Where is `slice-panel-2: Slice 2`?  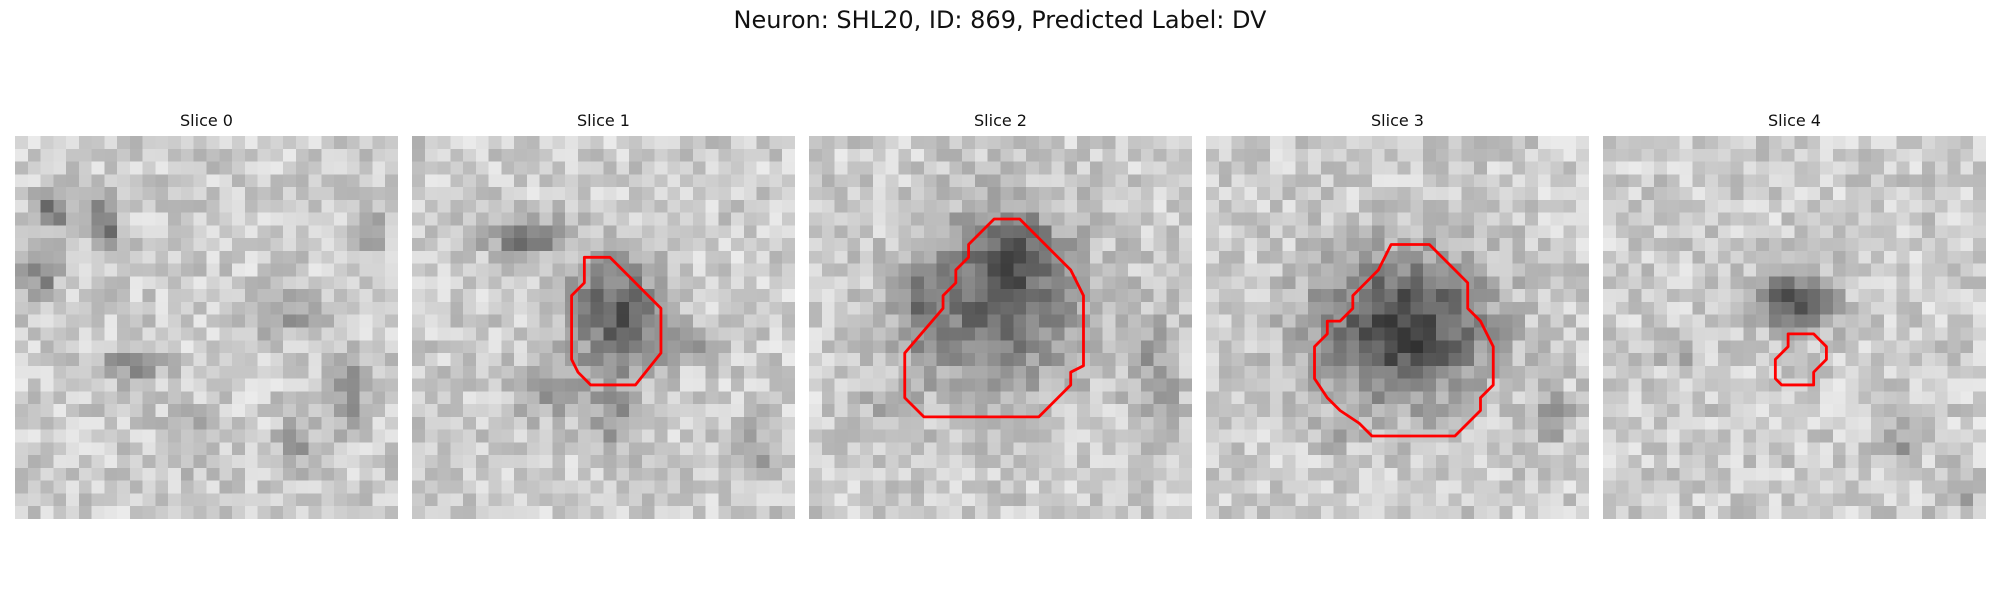 slice-panel-2: Slice 2 is located at coordinates (1000, 314).